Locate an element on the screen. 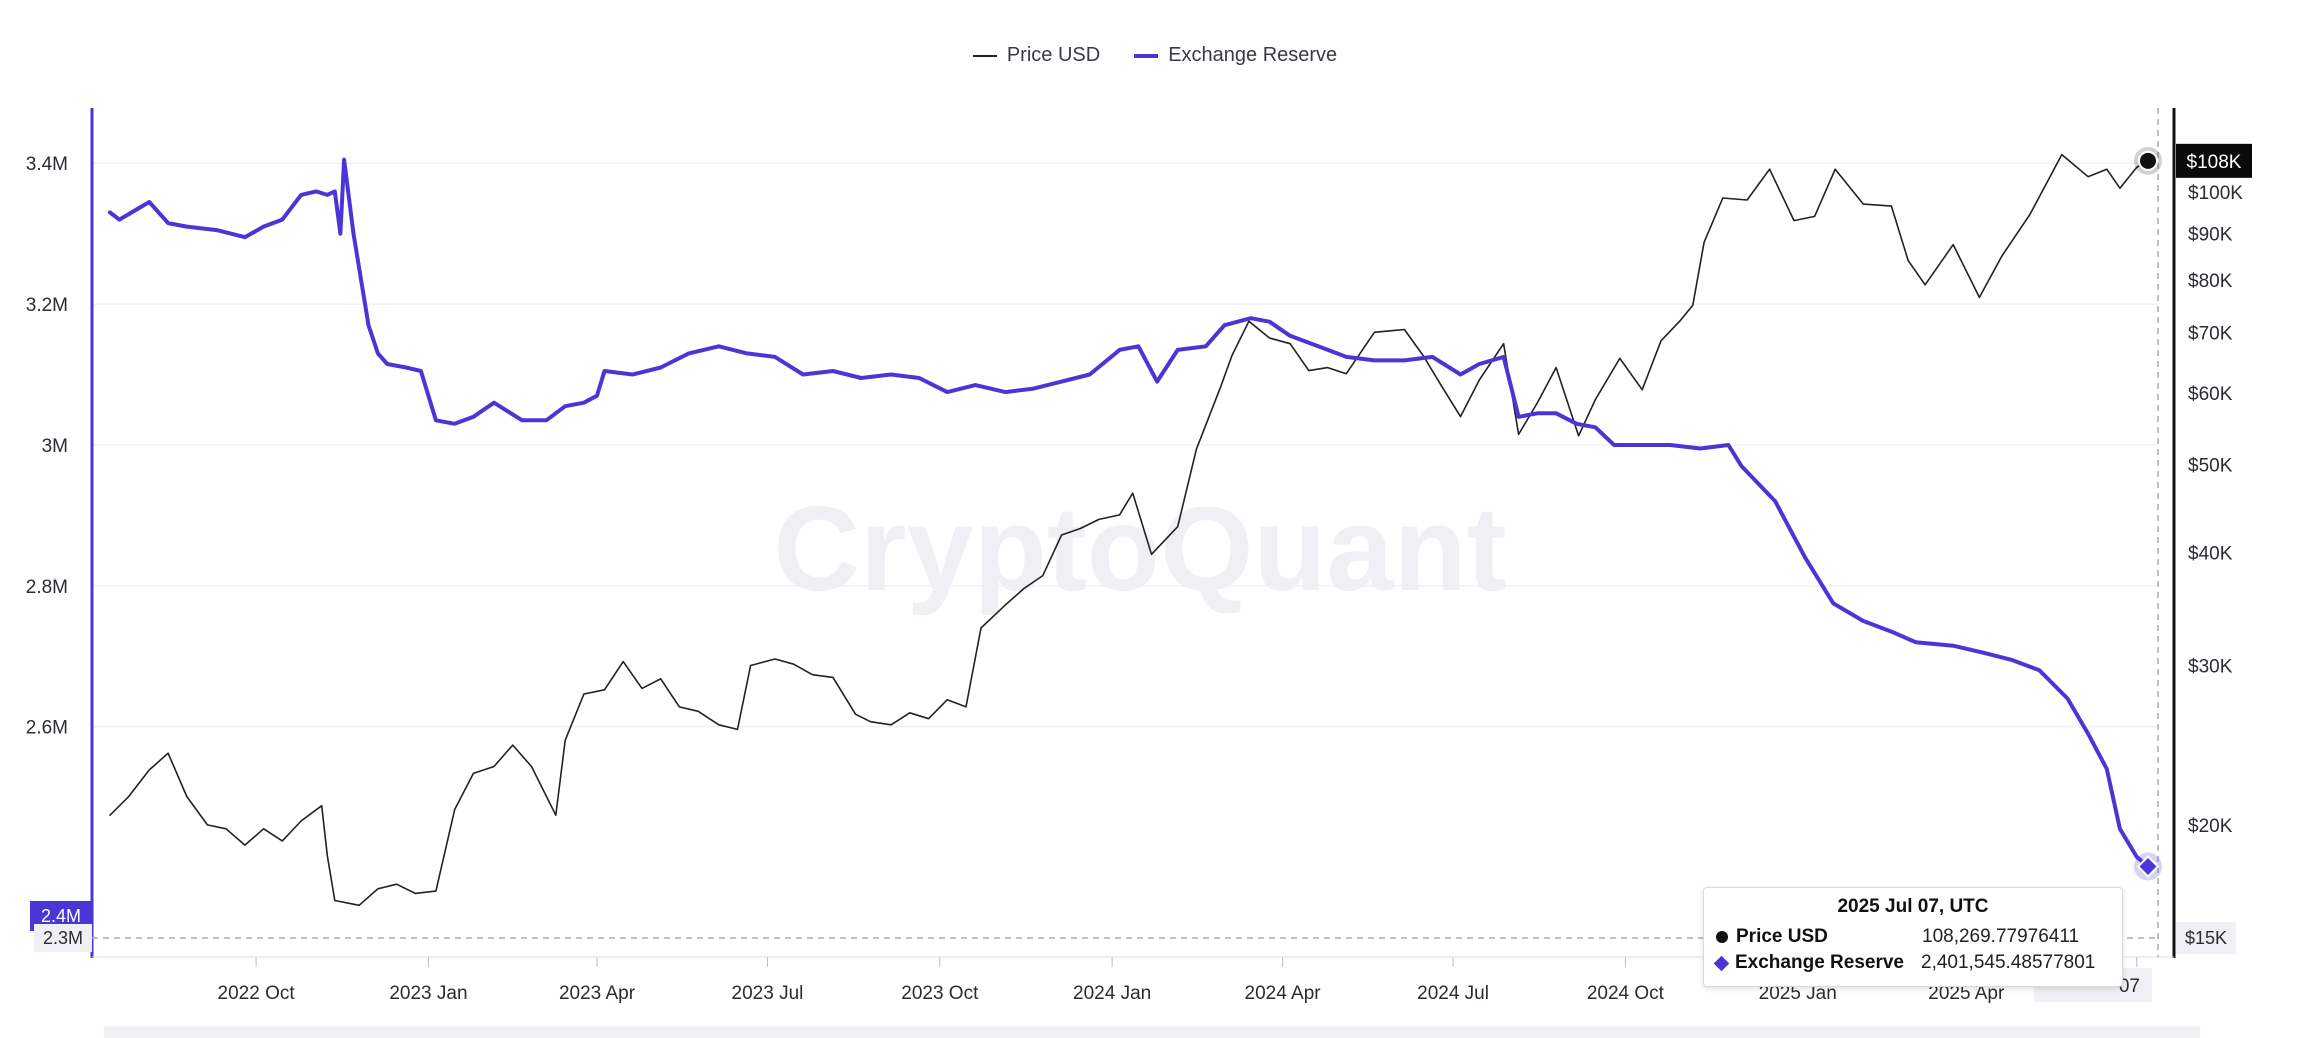  reserve-bottom-badge is located at coordinates (63, 938).